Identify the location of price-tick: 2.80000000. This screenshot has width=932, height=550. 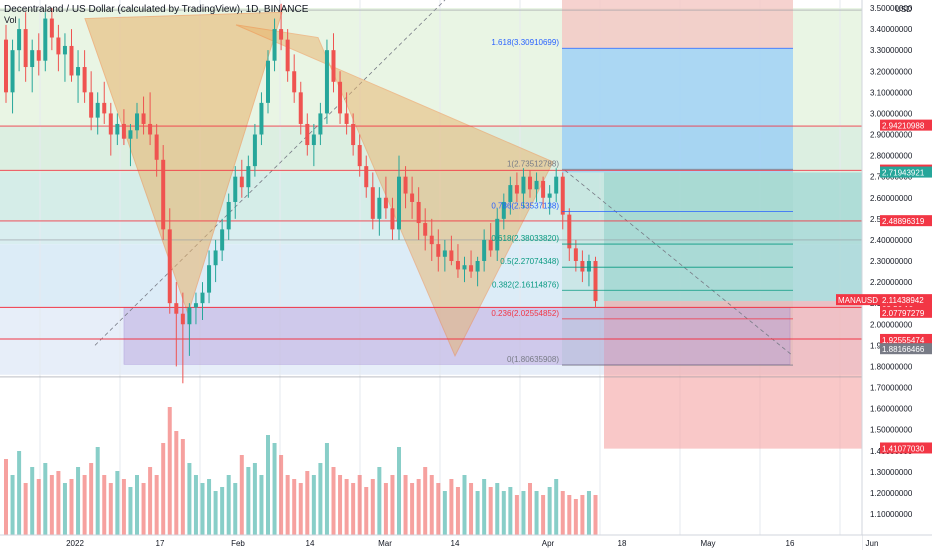
(891, 156).